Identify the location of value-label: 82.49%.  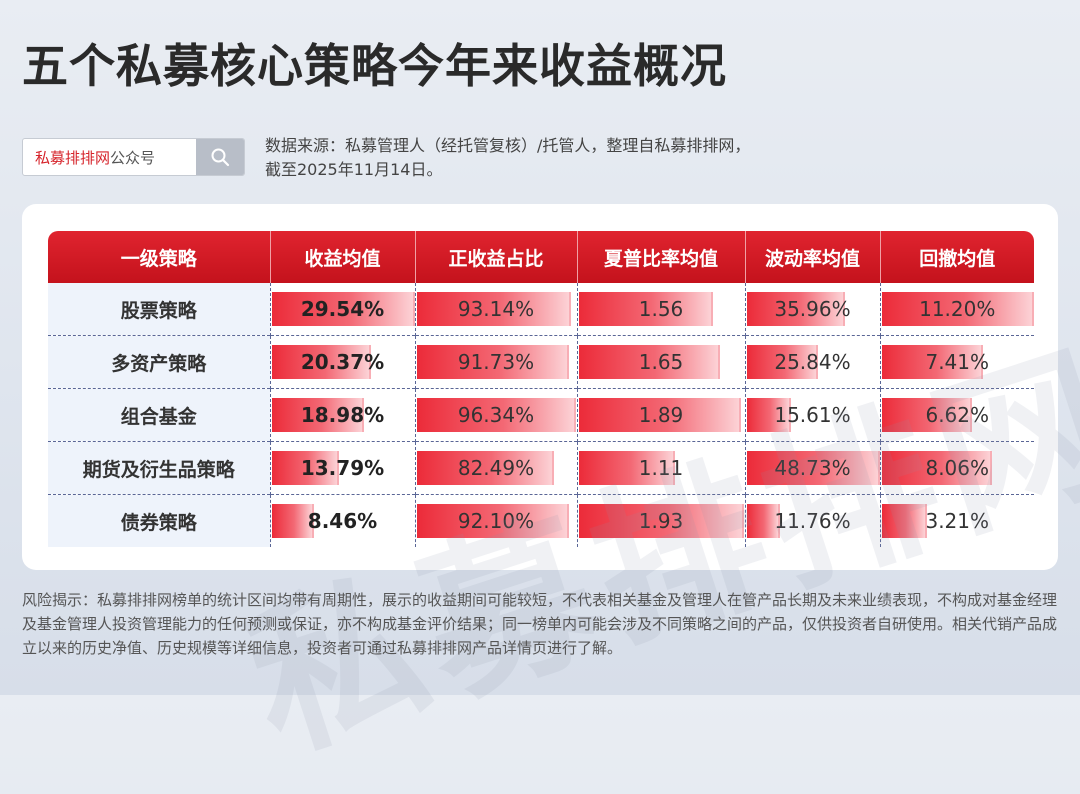
(496, 468).